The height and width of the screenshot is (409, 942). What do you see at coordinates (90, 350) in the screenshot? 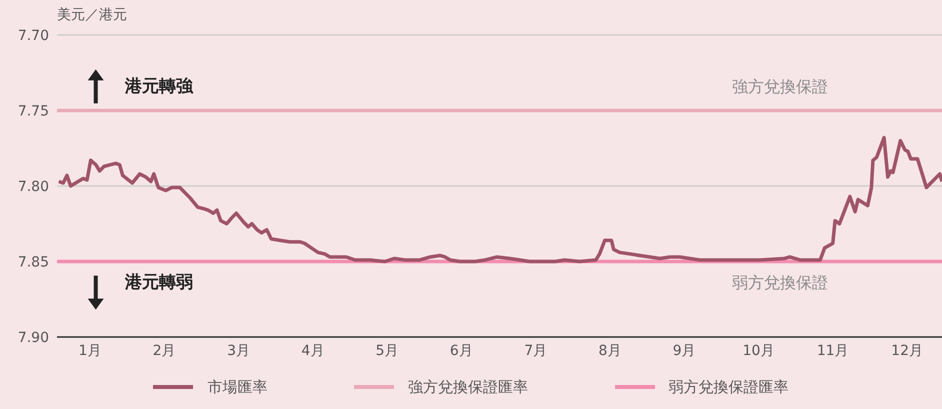
I see `x-tick-label: 1月` at bounding box center [90, 350].